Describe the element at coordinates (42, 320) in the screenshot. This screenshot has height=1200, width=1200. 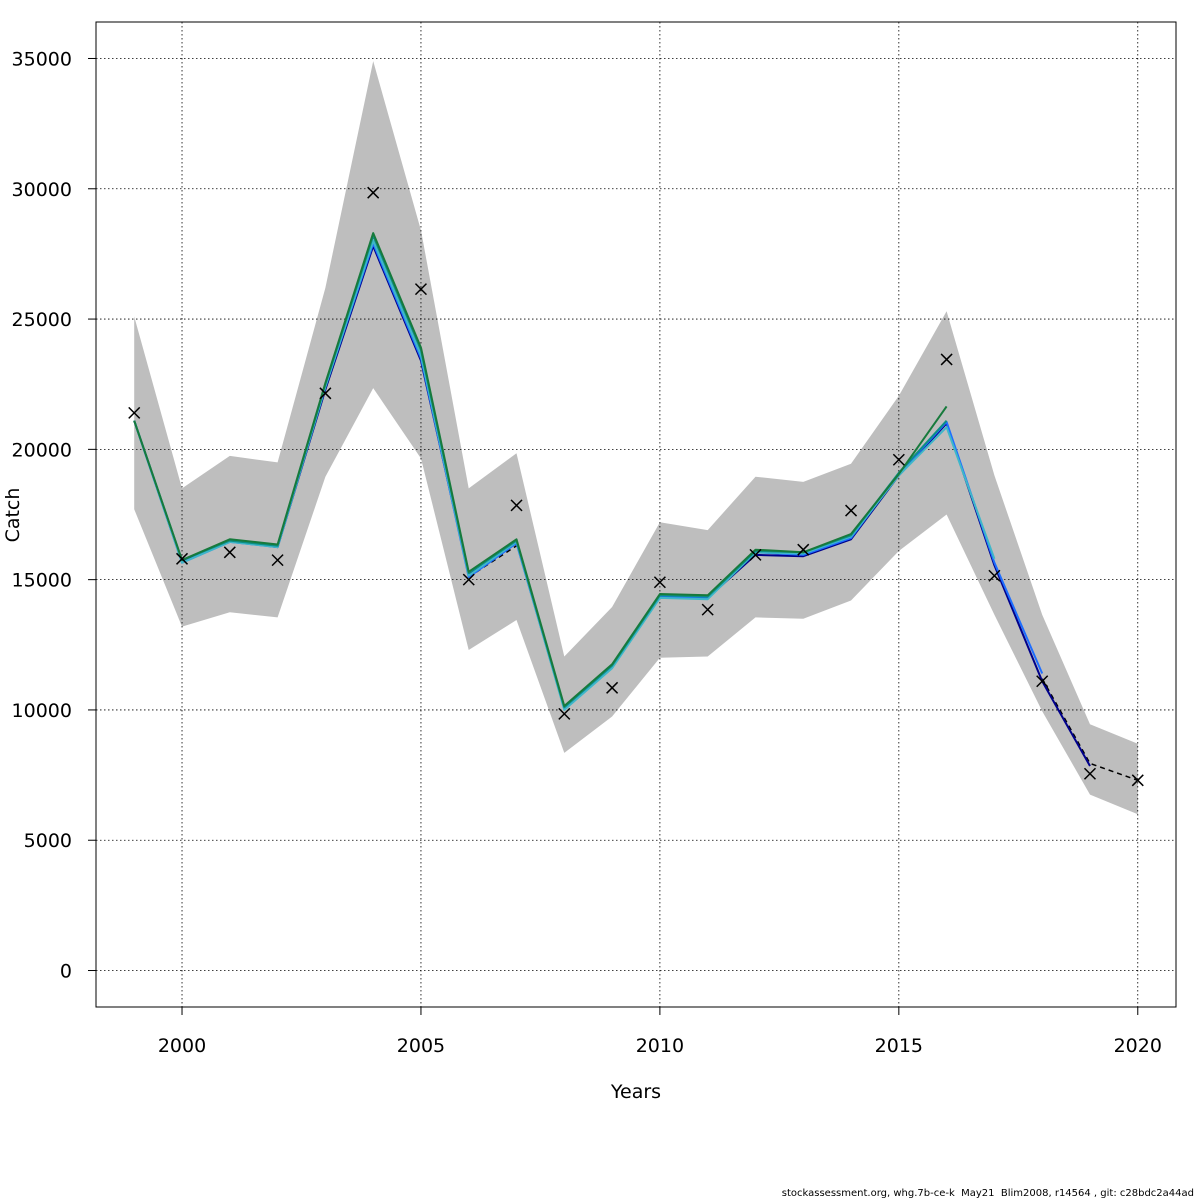
I see `y-tick-label: 25000` at that location.